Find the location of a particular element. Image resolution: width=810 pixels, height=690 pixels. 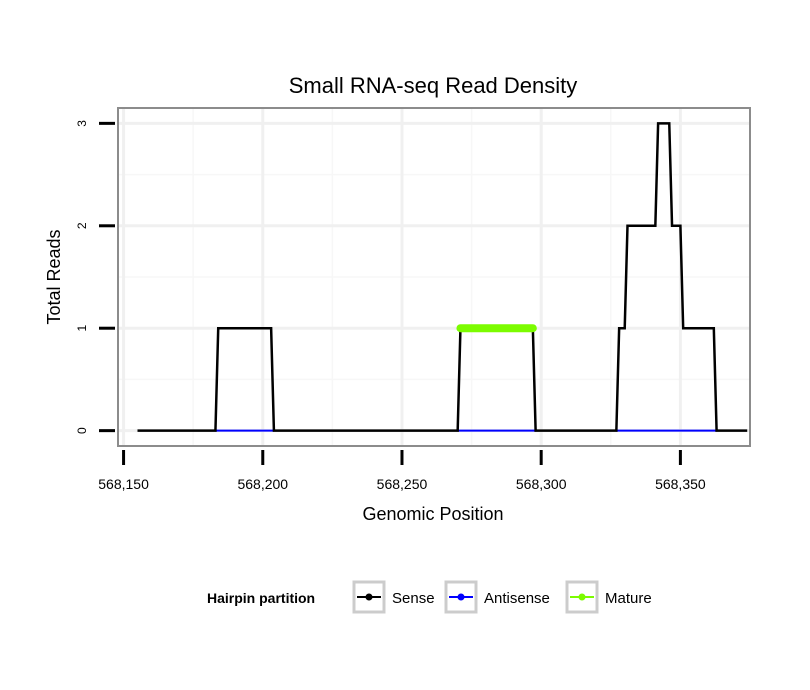

y-tick-label-3: 3 is located at coordinates (82, 123).